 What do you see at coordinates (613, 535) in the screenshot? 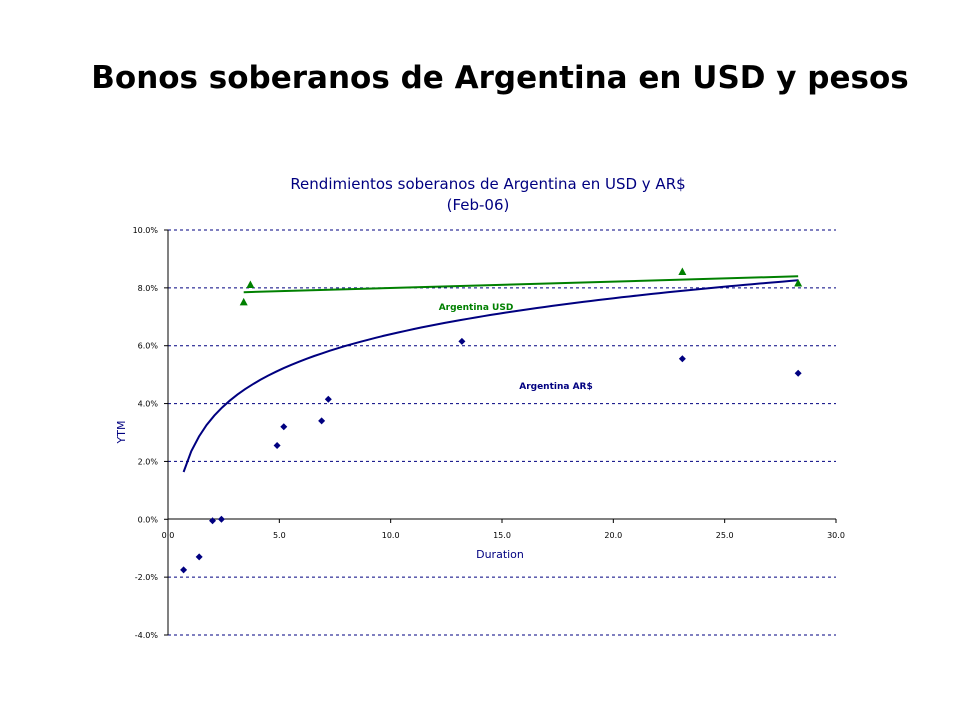
I see `x-tick-label: 20.0` at bounding box center [613, 535].